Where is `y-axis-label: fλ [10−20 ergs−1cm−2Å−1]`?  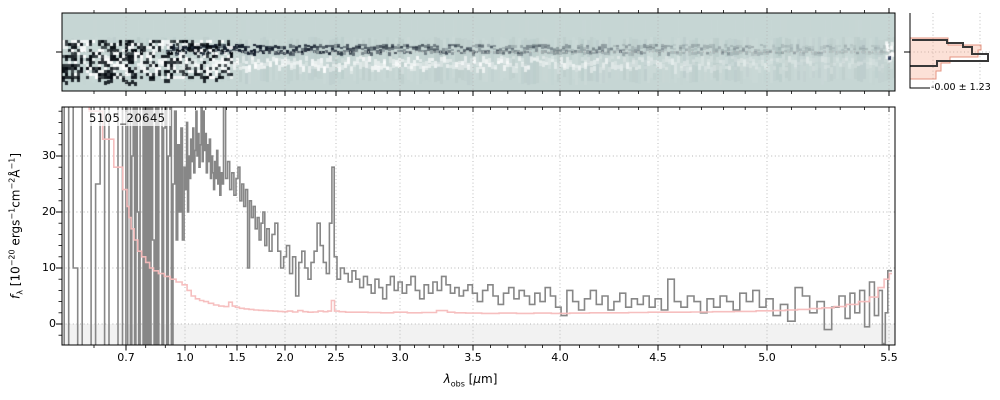
y-axis-label: fλ [10−20 ergs−1cm−2Å−1] is located at coordinates (16, 226).